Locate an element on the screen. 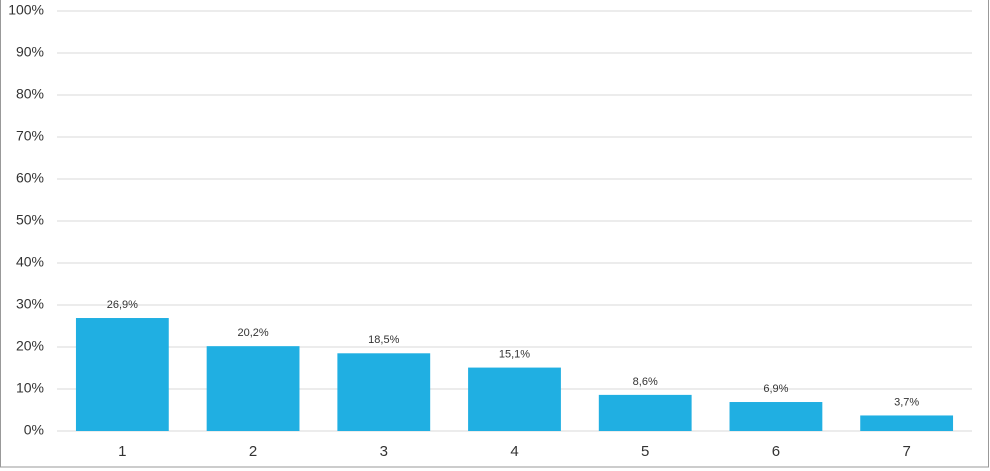 The image size is (990, 471). x-tick-label: 6 is located at coordinates (776, 451).